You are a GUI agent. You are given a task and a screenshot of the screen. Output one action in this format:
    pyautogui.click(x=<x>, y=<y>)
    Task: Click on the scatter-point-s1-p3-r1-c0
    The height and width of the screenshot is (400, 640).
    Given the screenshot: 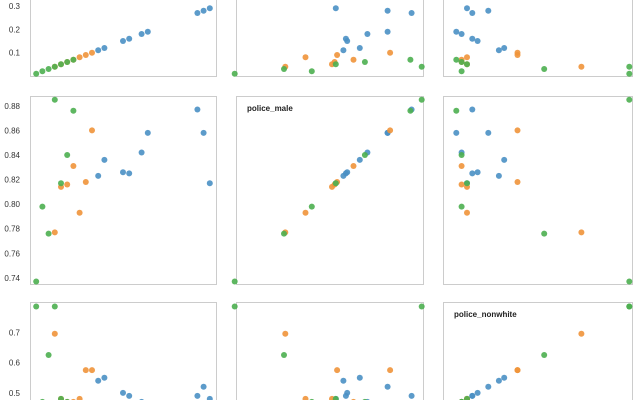 What is the action you would take?
    pyautogui.click(x=73, y=166)
    